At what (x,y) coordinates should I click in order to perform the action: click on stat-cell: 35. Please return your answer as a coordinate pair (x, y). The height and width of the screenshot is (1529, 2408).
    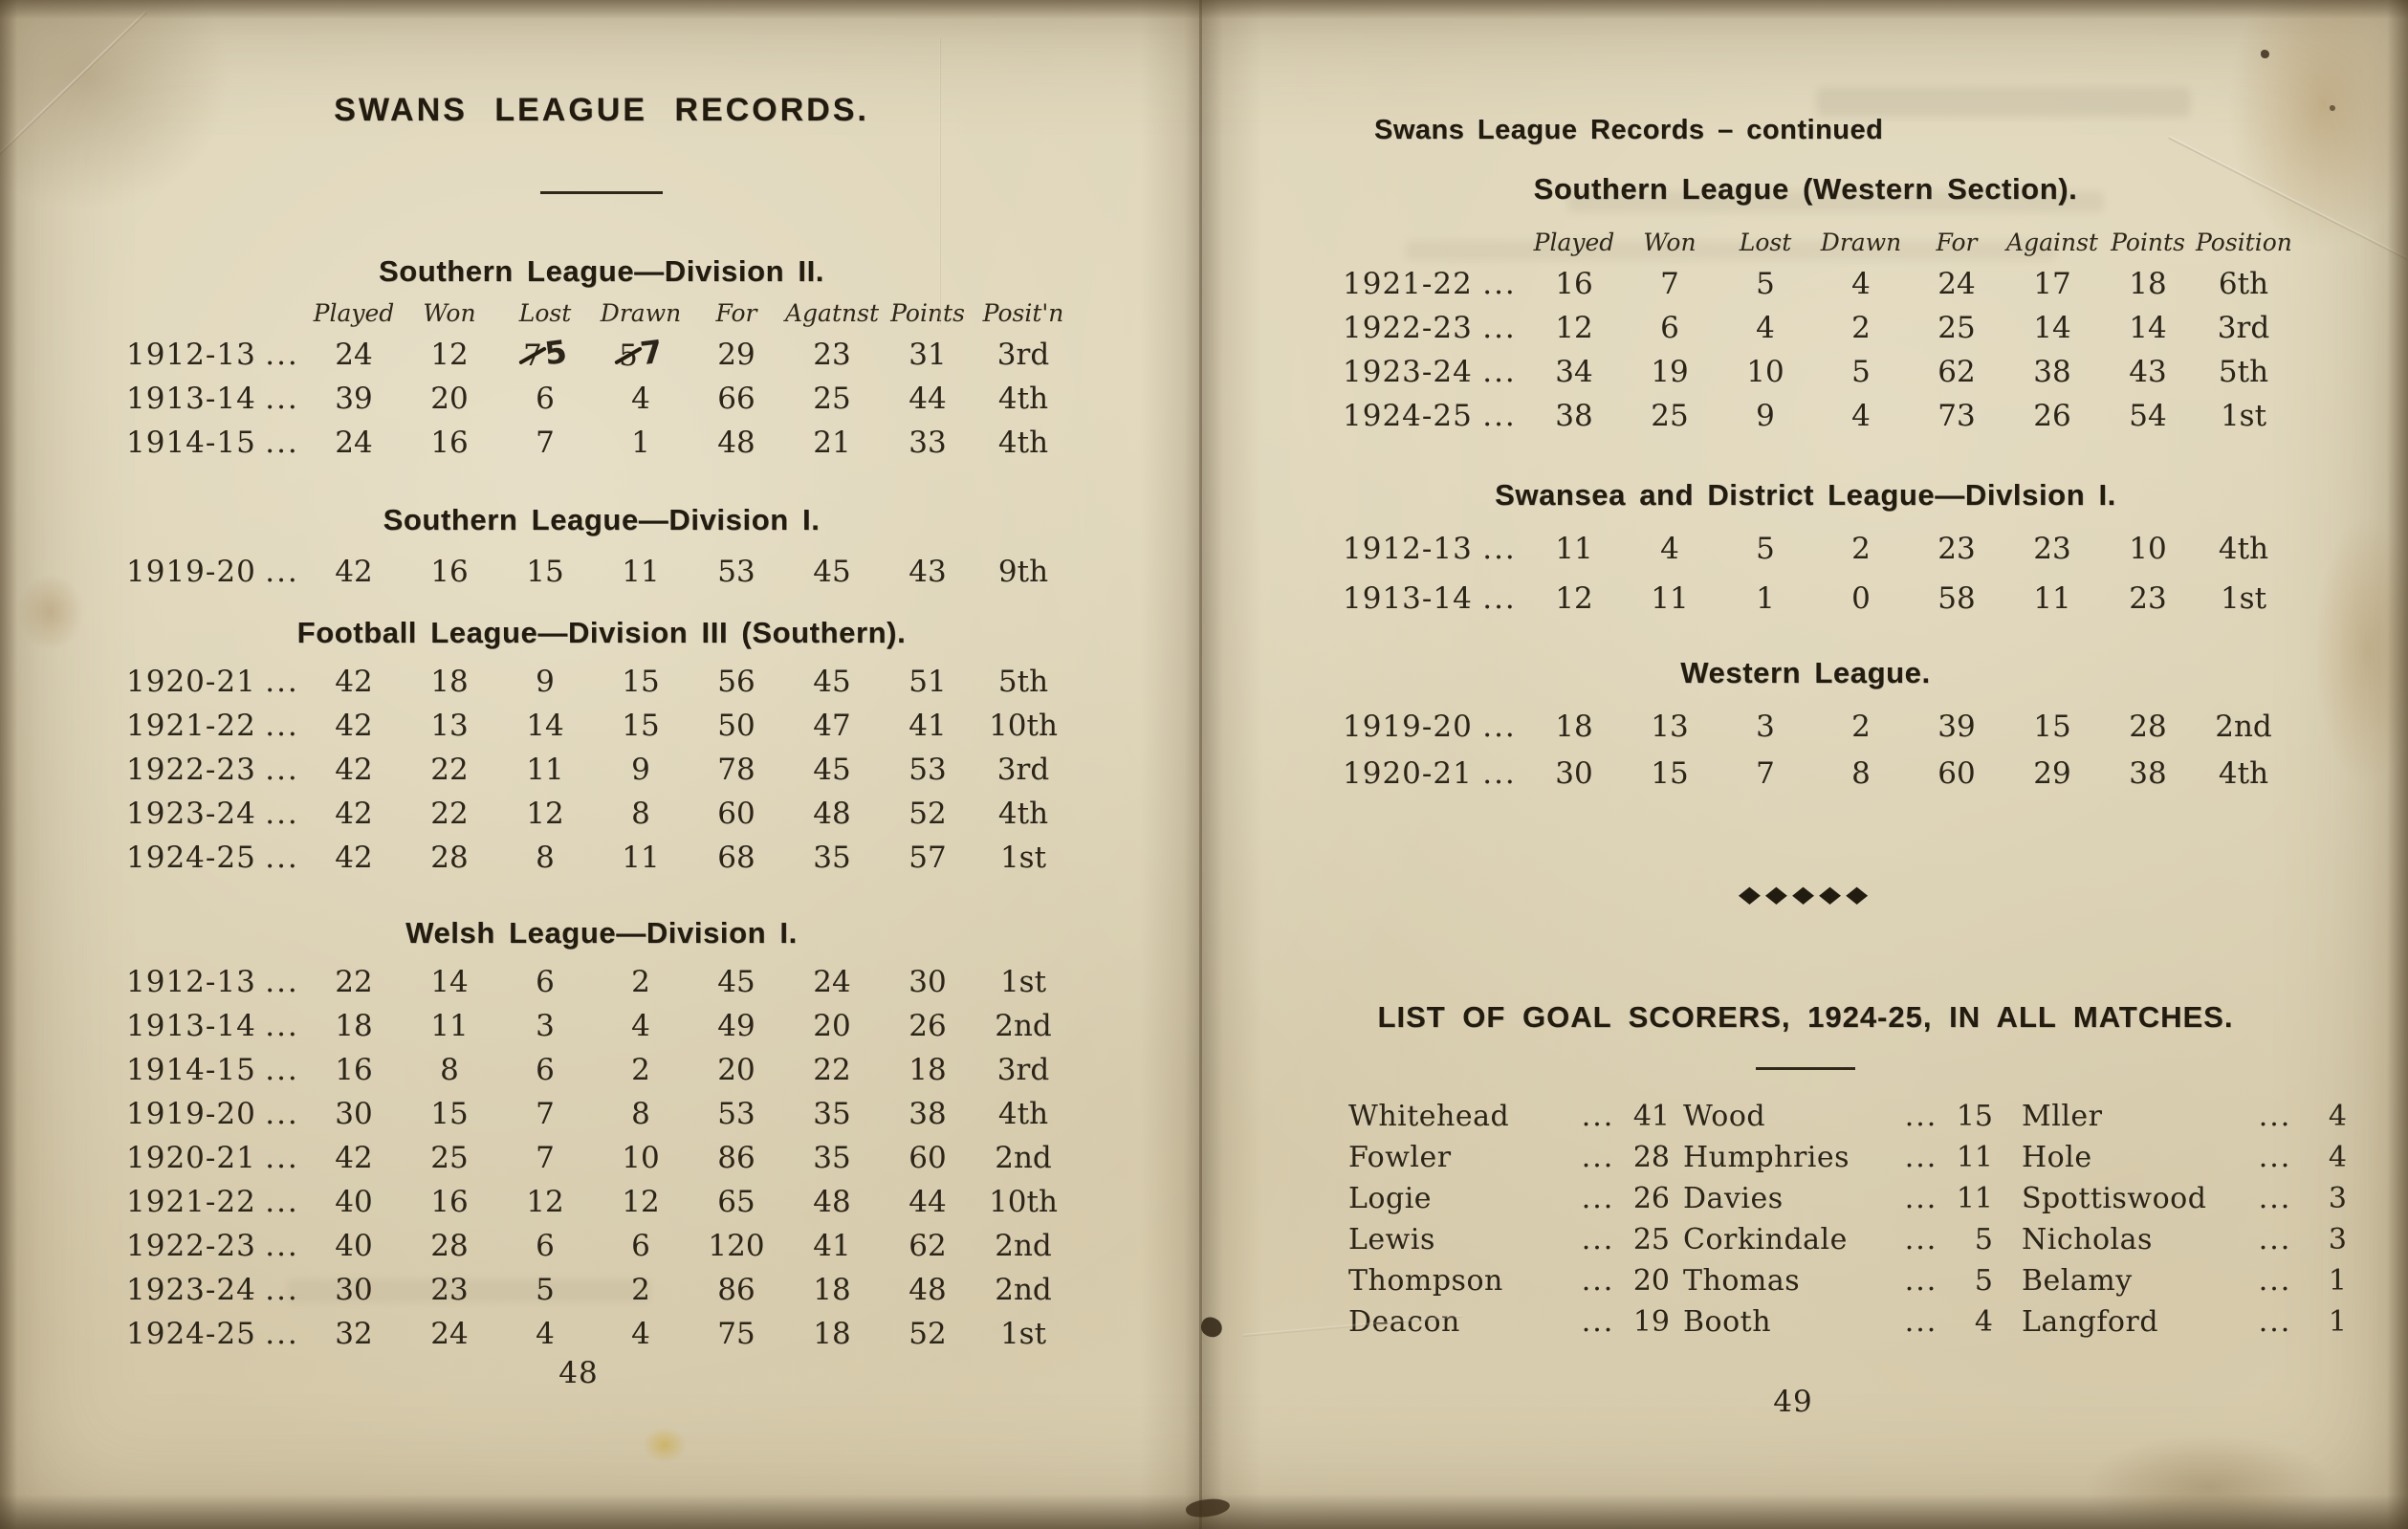
    Looking at the image, I should click on (832, 858).